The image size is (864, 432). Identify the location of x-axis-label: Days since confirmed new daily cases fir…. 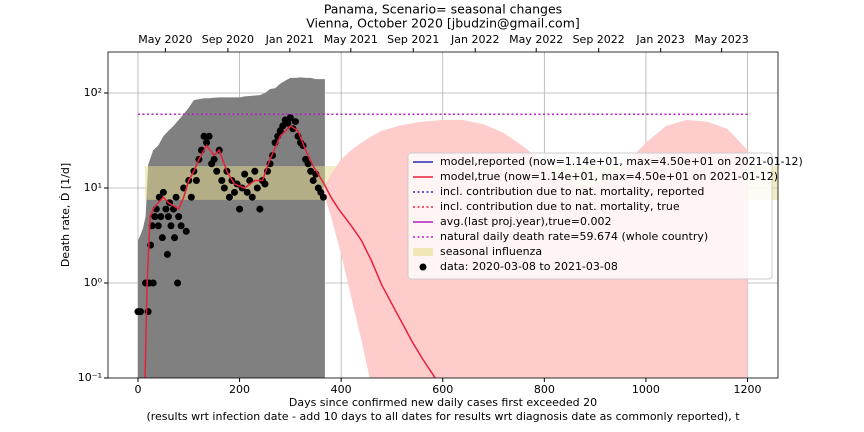
(443, 402).